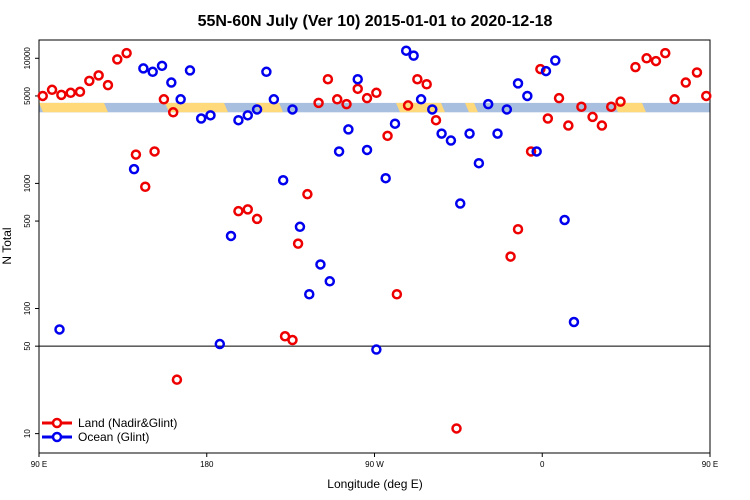  Describe the element at coordinates (374, 464) in the screenshot. I see `x-tick-label: 90 W` at that location.